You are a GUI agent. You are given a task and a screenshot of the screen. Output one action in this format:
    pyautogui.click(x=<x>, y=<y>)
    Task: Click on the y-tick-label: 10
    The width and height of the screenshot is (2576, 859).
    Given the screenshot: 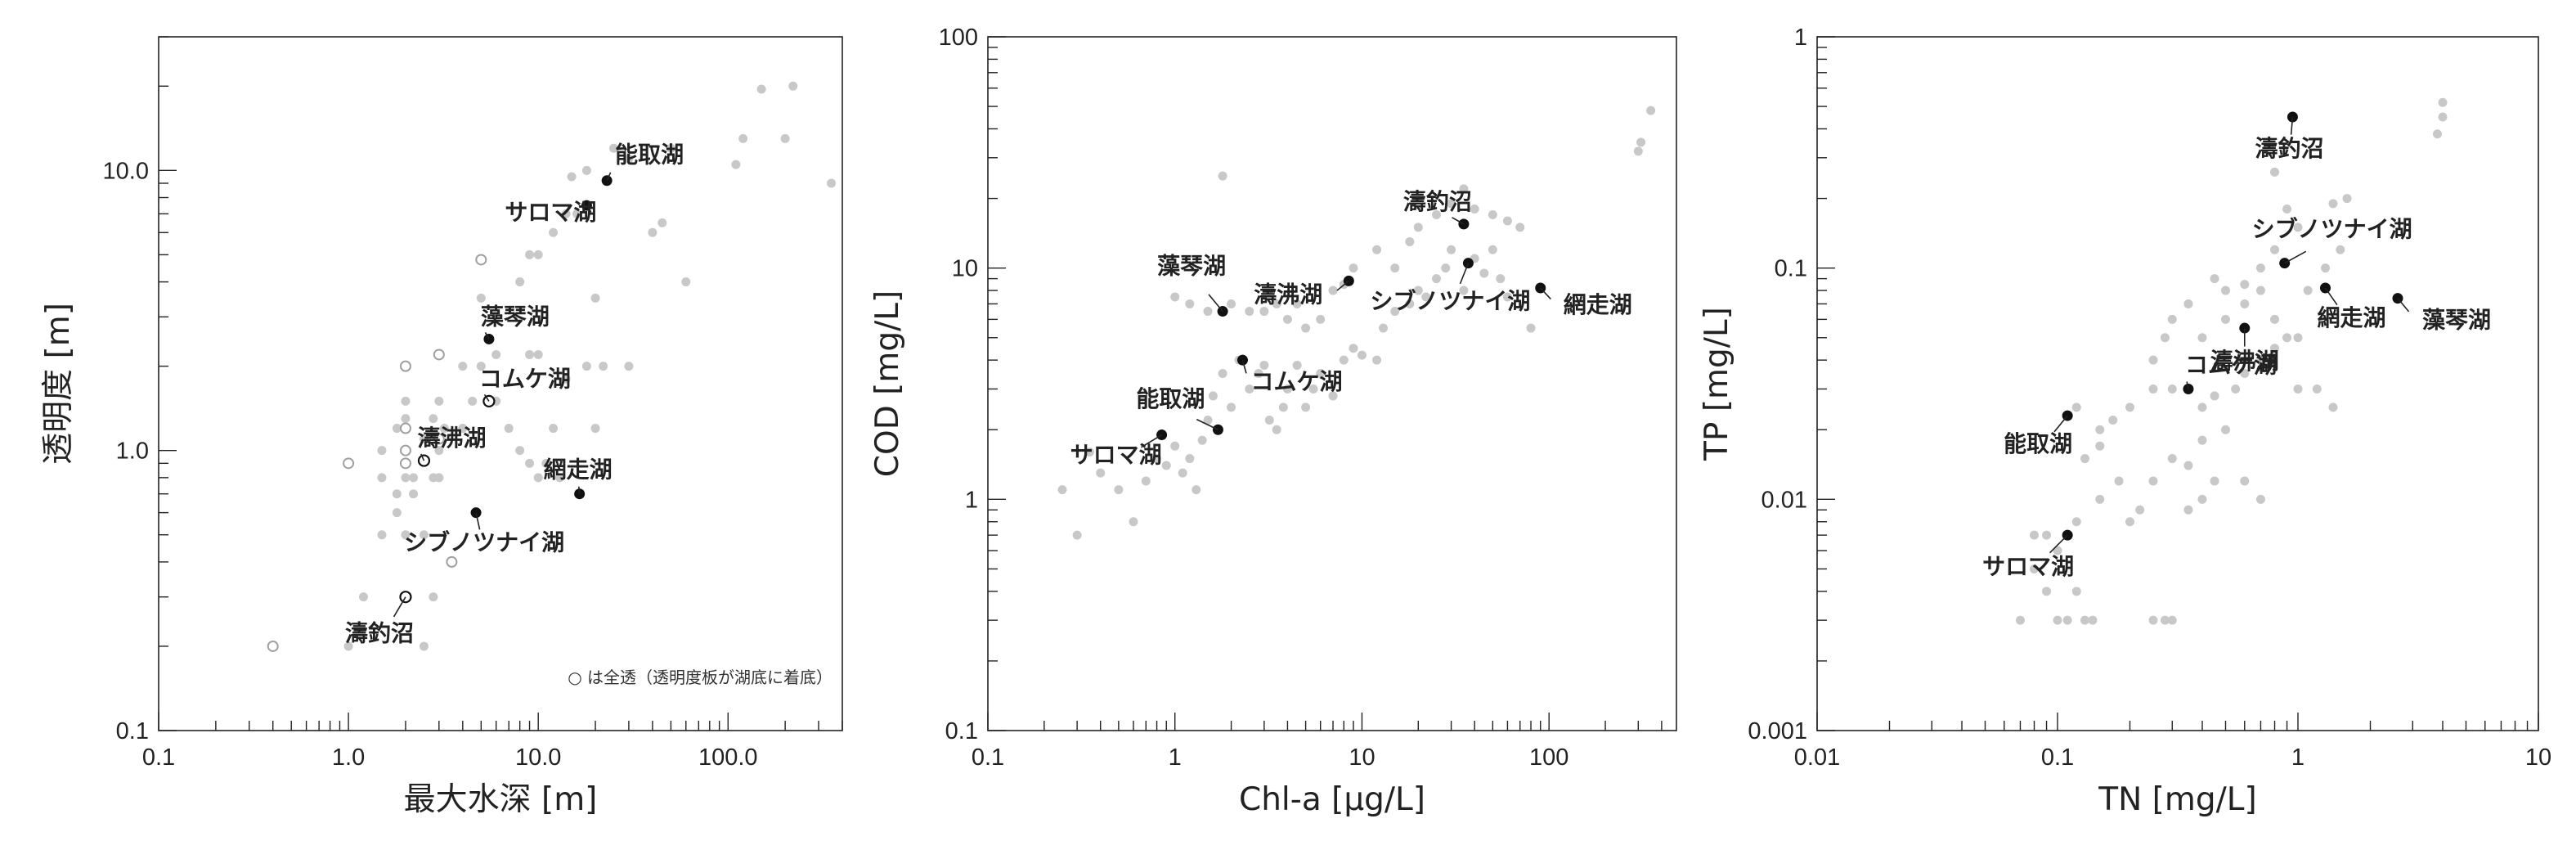 What is the action you would take?
    pyautogui.click(x=965, y=269)
    